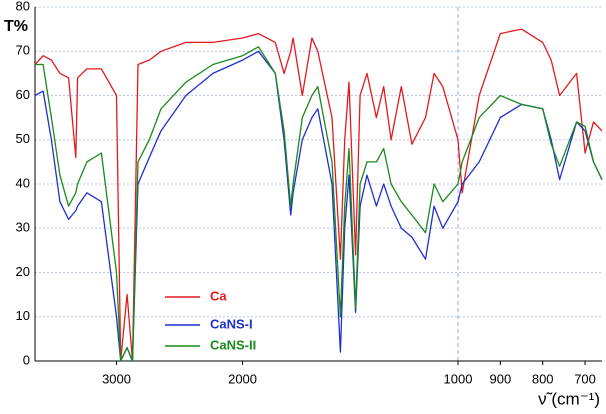 This screenshot has width=606, height=414. I want to click on x-tick-label: 700, so click(585, 378).